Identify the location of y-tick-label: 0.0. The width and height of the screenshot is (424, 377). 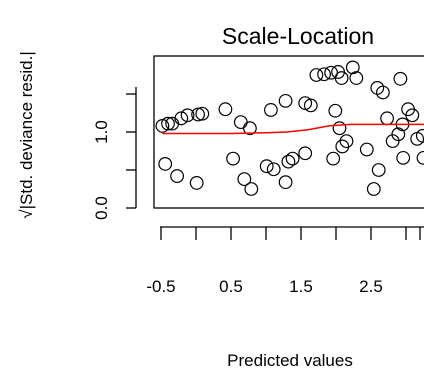
(101, 208).